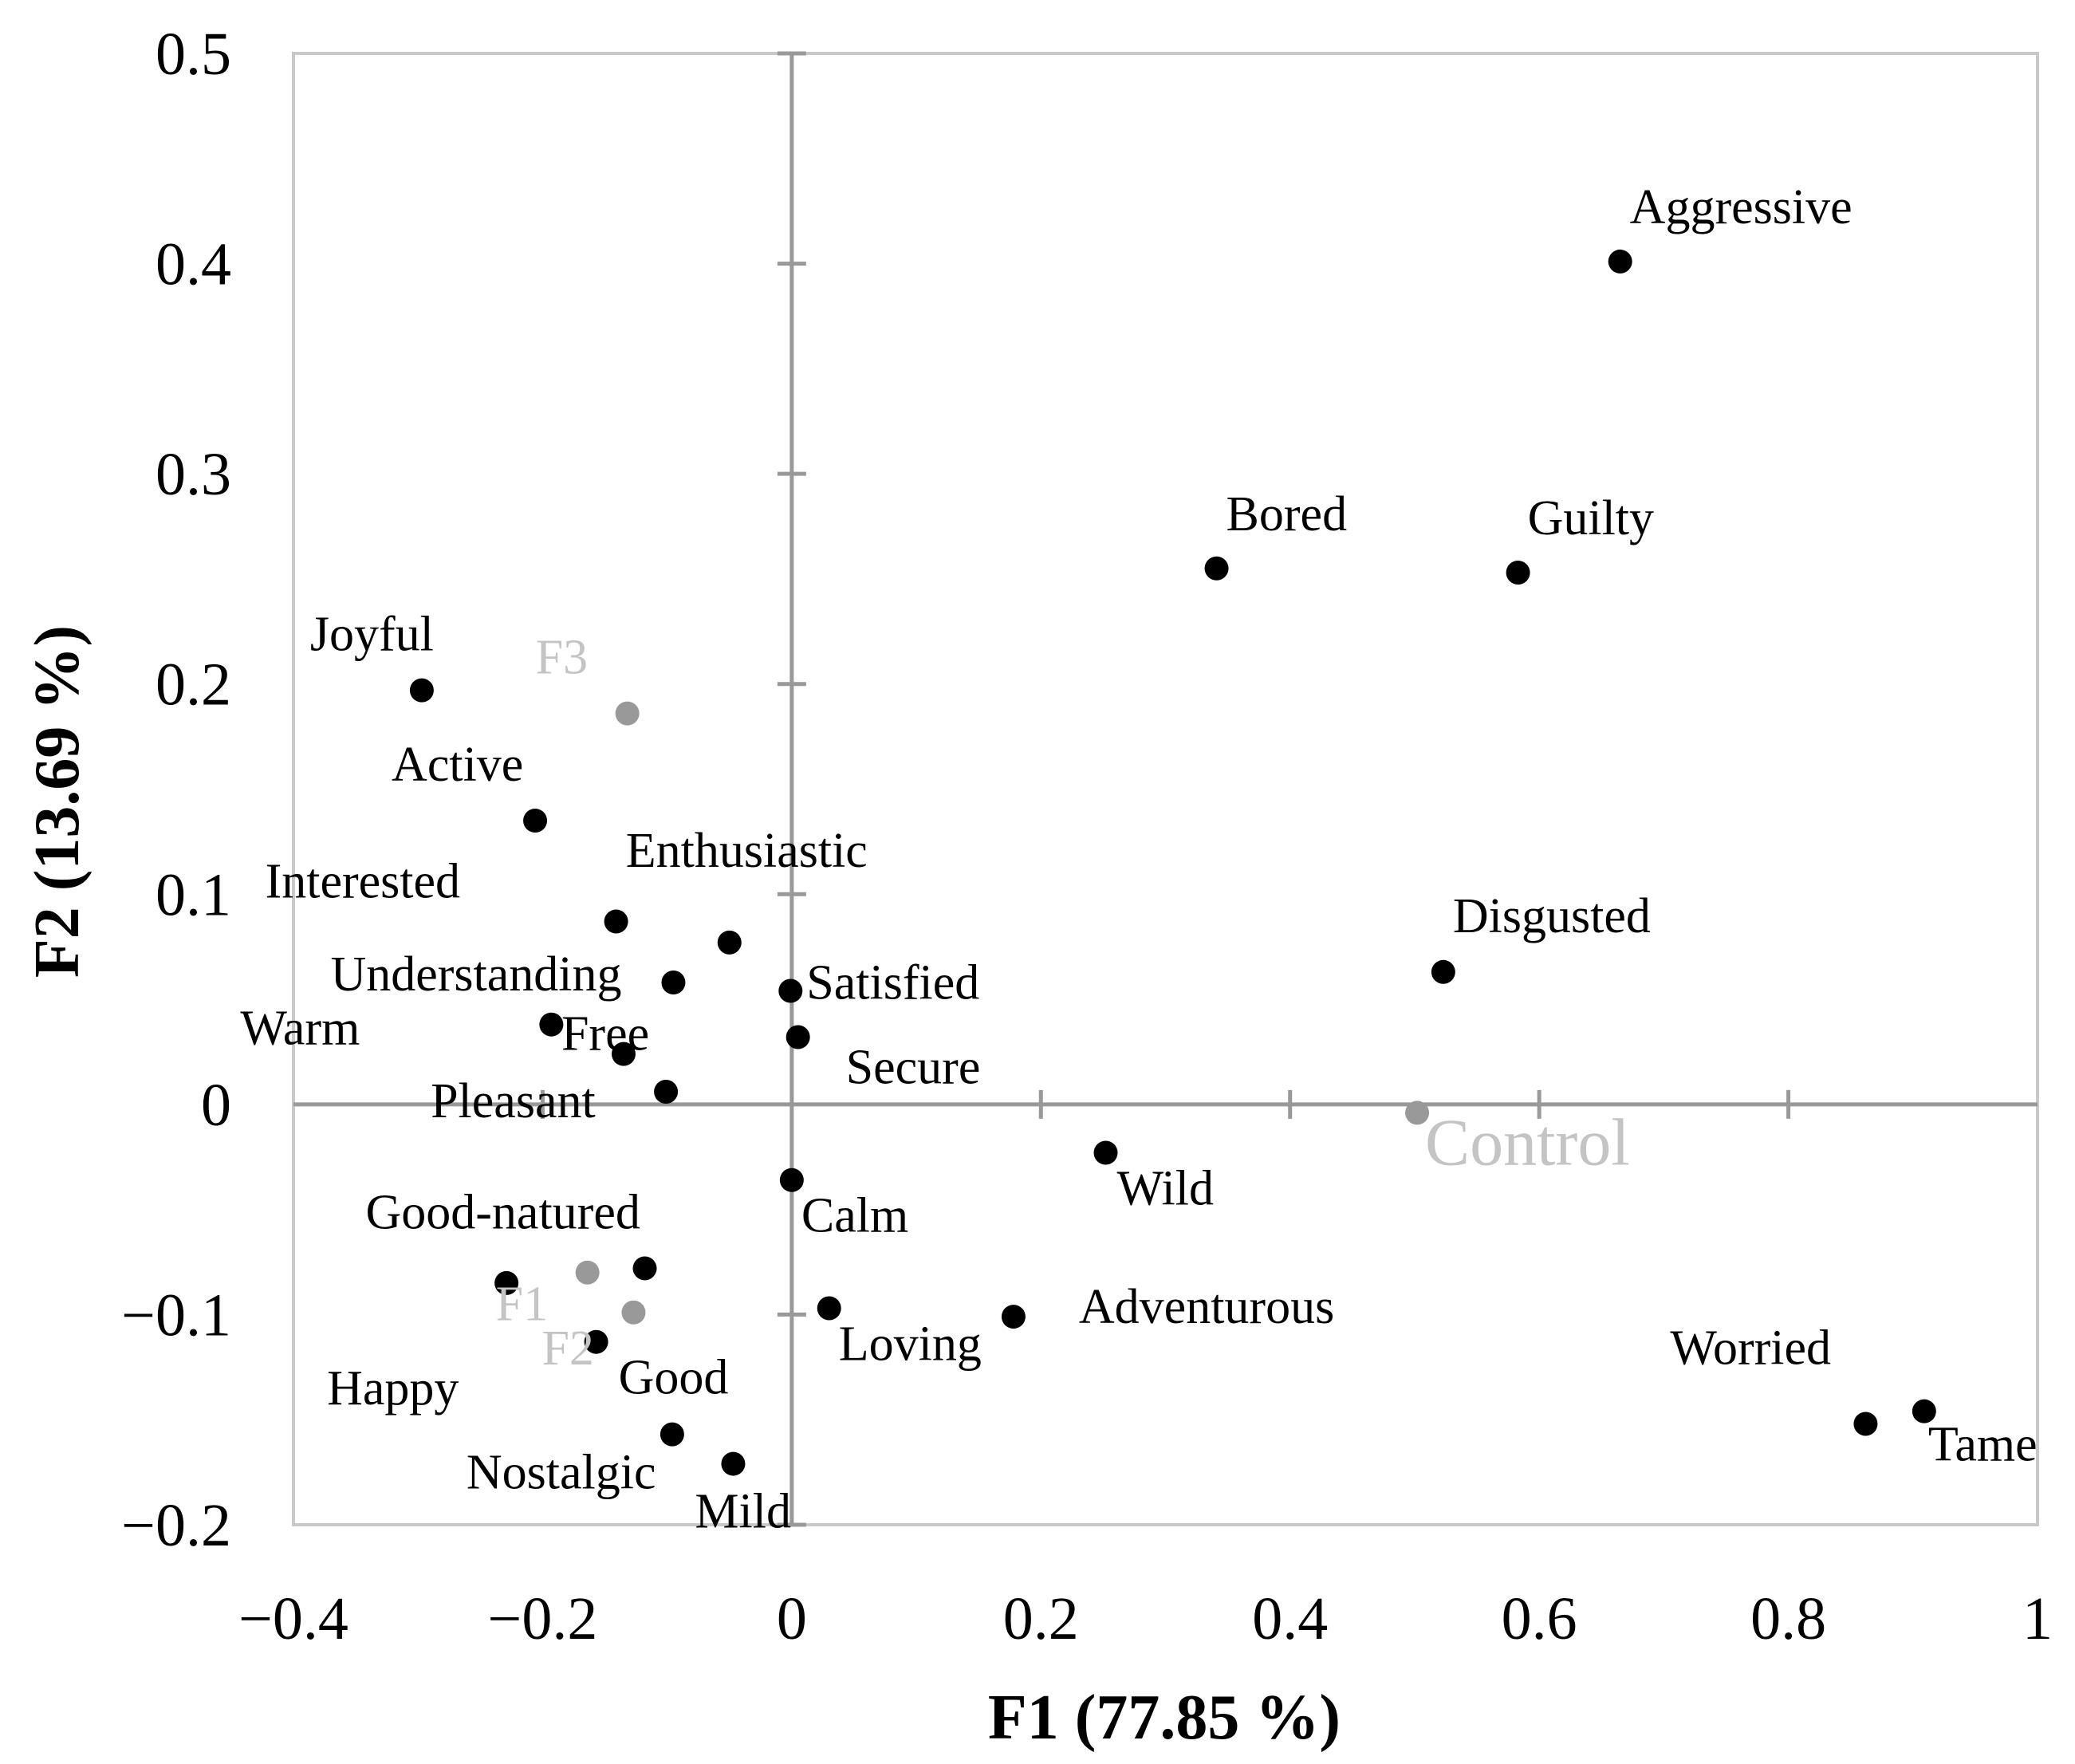  Describe the element at coordinates (790, 990) in the screenshot. I see `attribute-point-satisfied` at that location.